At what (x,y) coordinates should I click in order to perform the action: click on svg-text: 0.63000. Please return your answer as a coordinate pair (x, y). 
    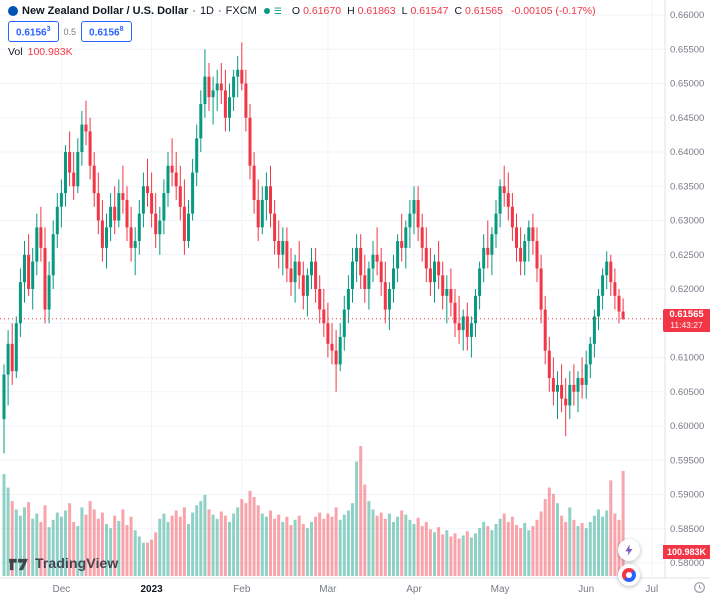
    Looking at the image, I should click on (687, 221).